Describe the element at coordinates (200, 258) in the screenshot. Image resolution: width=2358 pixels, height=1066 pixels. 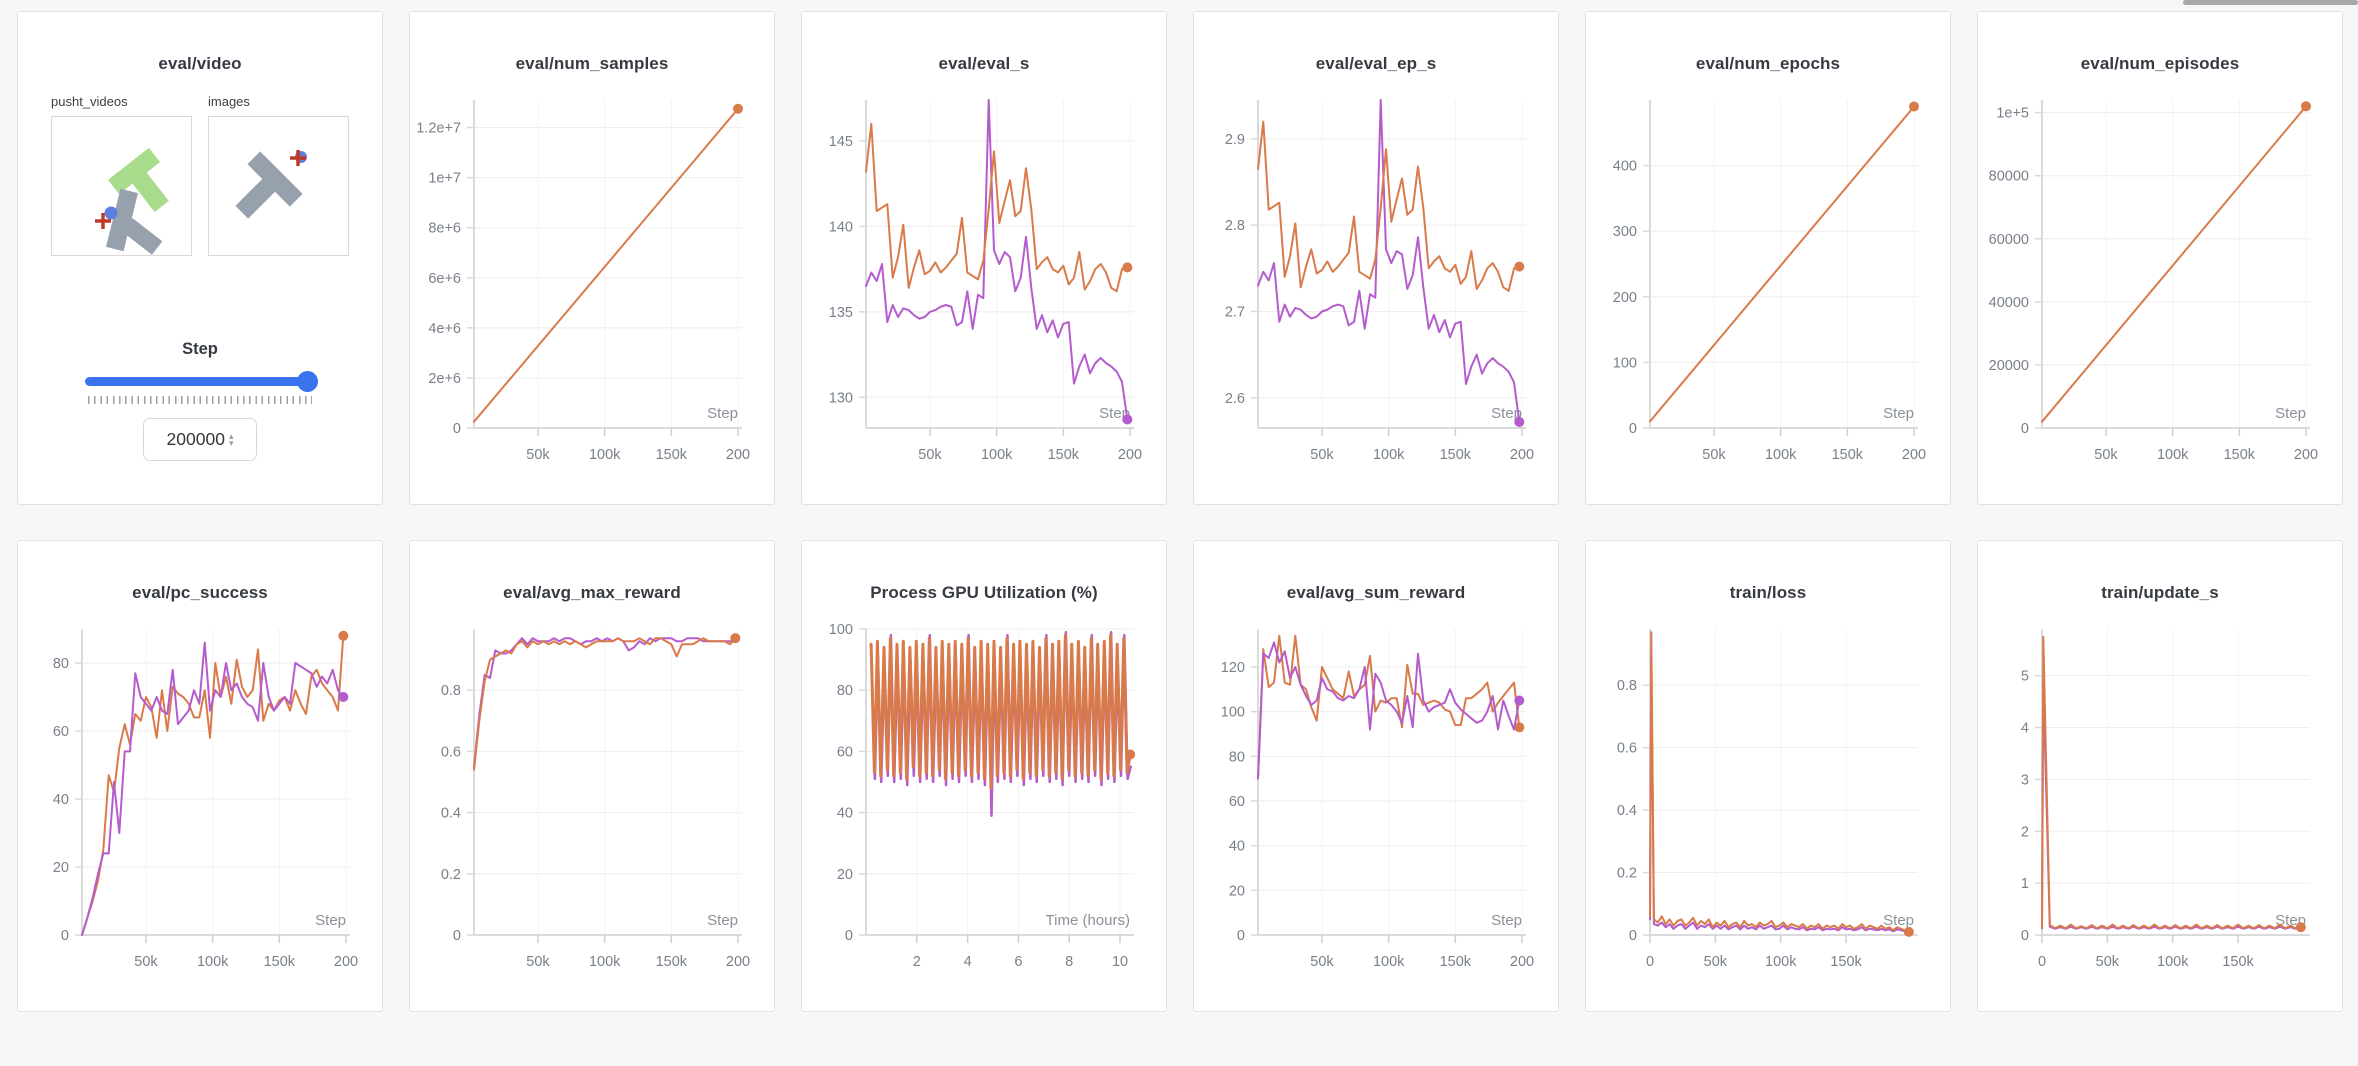
I see `panel-eval-video: eval/video pusht_videos` at that location.